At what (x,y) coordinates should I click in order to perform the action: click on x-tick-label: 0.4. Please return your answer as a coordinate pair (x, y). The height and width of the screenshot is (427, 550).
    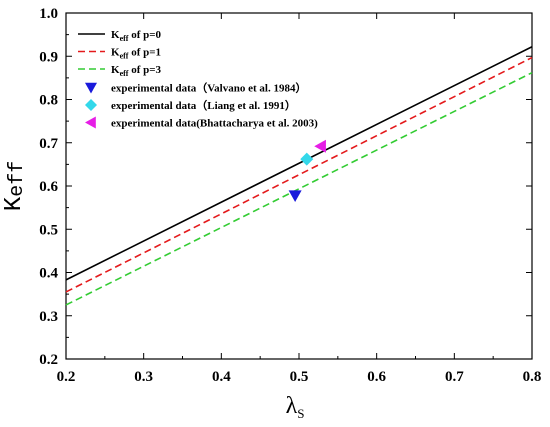
    Looking at the image, I should click on (221, 377).